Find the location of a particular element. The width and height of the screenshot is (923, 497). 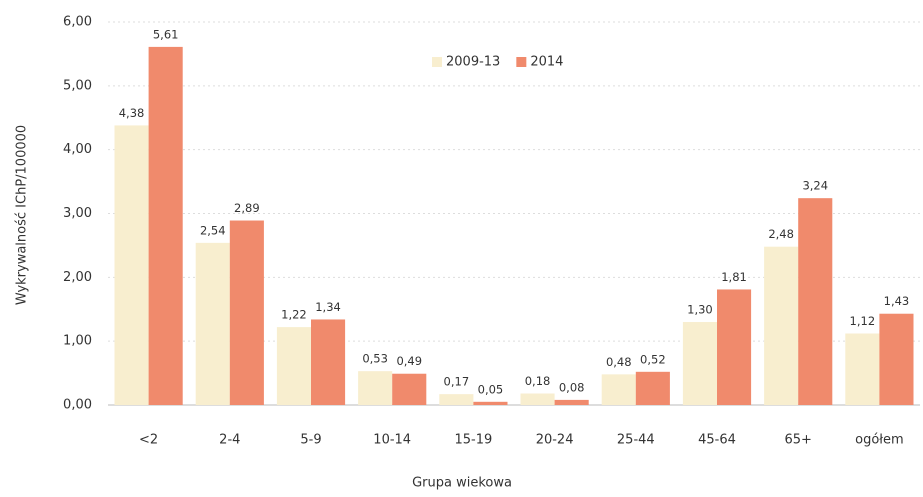

y-tick-label: 3,00 is located at coordinates (77, 213).